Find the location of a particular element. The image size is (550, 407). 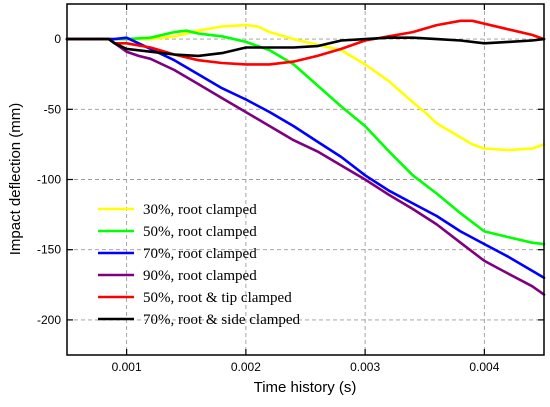

x-tick-label: 0.003 is located at coordinates (365, 367).